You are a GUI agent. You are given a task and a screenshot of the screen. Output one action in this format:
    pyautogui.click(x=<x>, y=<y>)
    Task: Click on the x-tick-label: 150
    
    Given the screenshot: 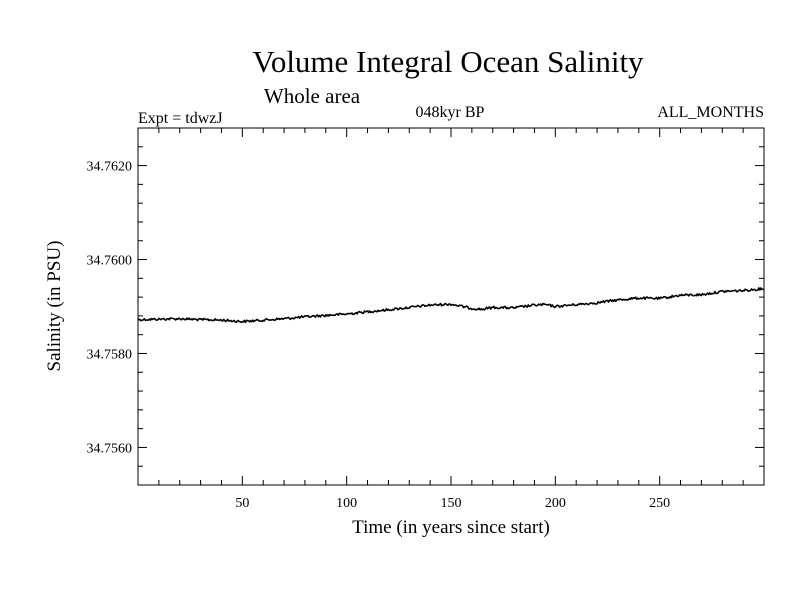 What is the action you would take?
    pyautogui.click(x=451, y=503)
    